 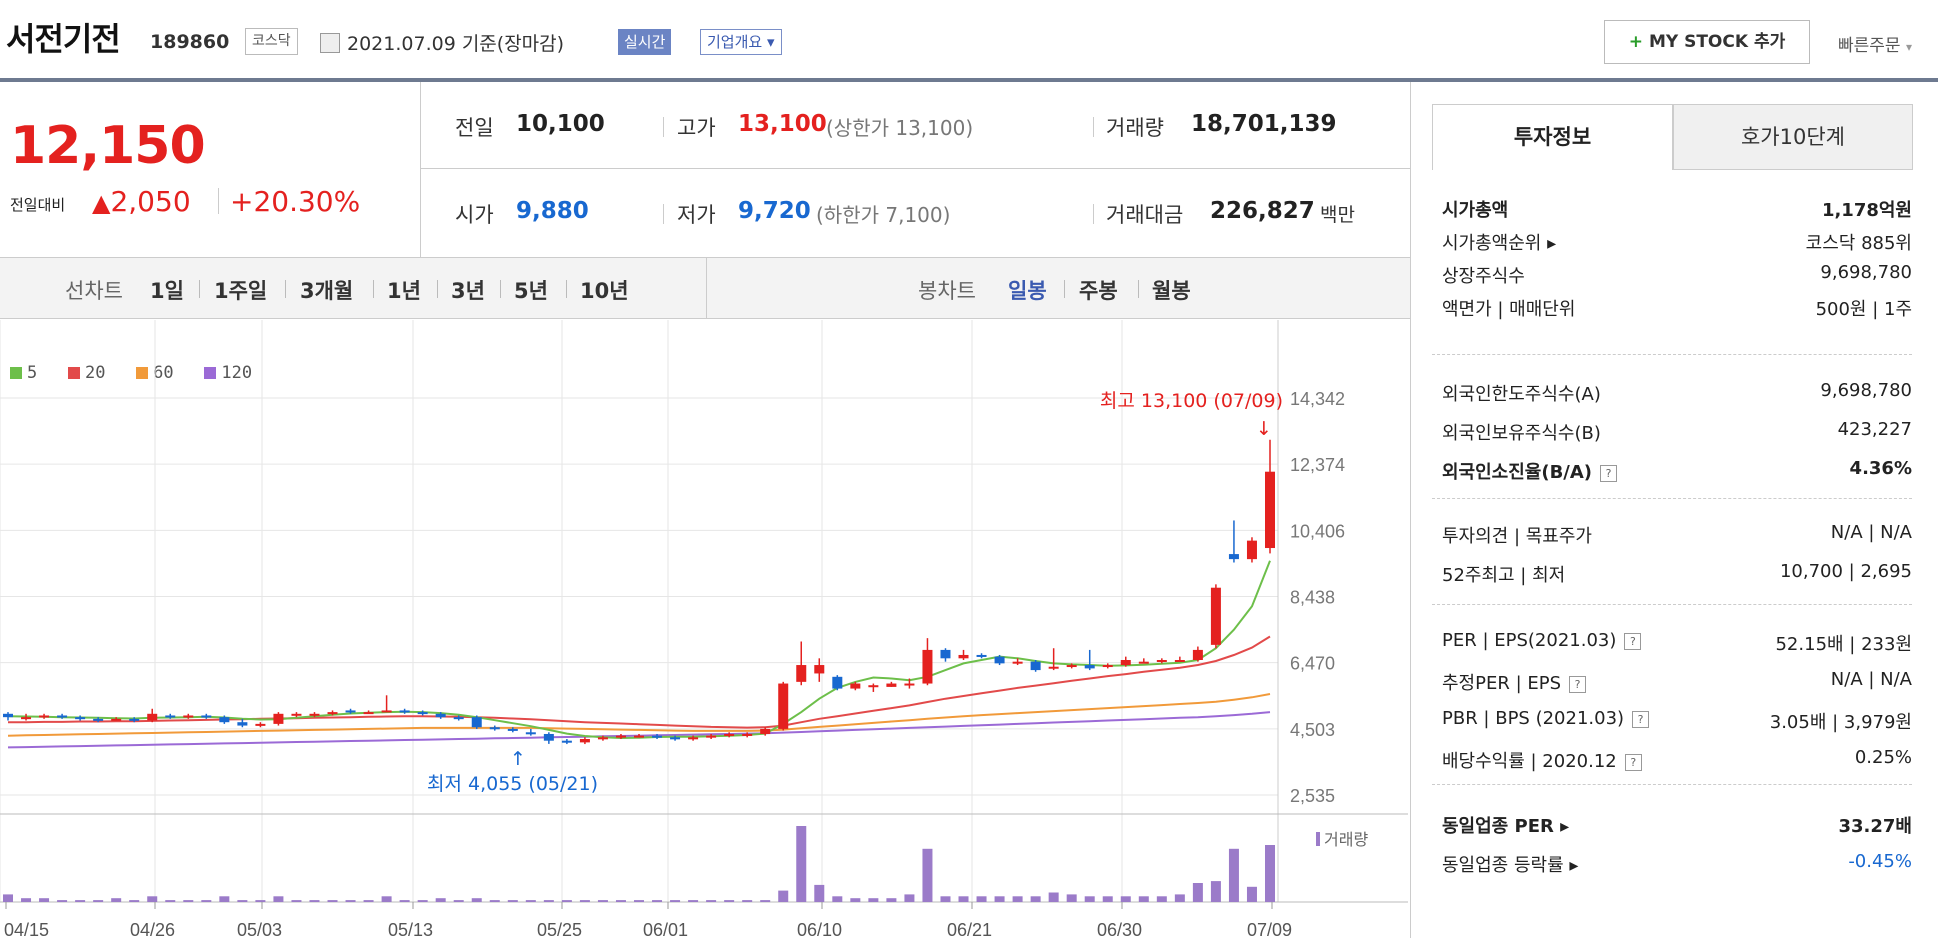 I want to click on info-value: -0.45%, so click(x=1880, y=861).